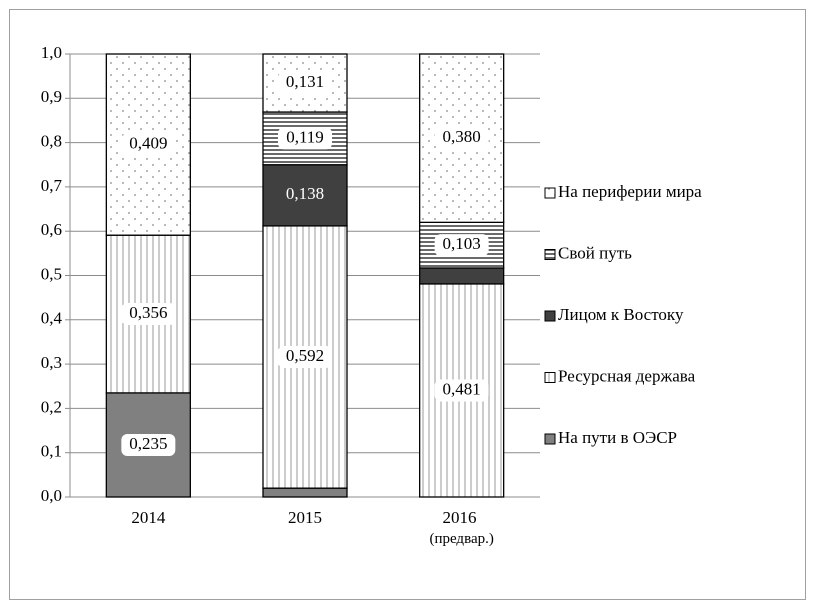  I want to click on data-label: 0,409, so click(148, 142).